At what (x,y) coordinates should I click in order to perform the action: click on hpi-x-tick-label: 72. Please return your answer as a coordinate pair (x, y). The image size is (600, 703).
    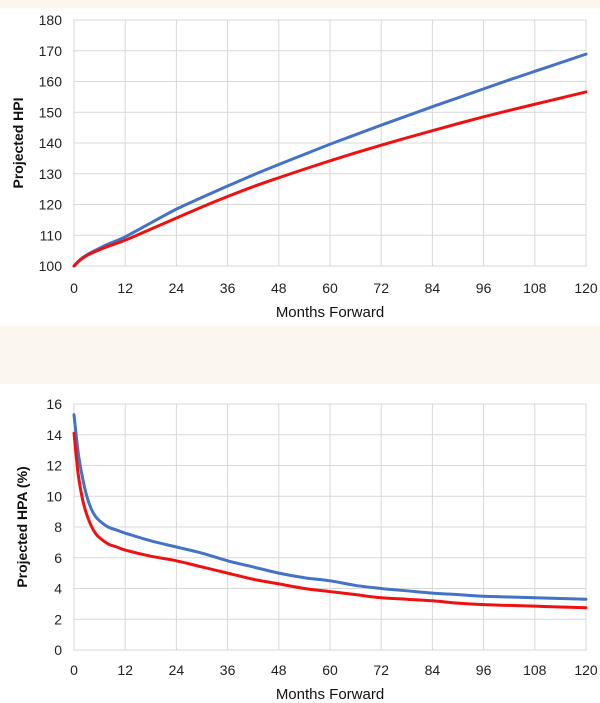
    Looking at the image, I should click on (381, 288).